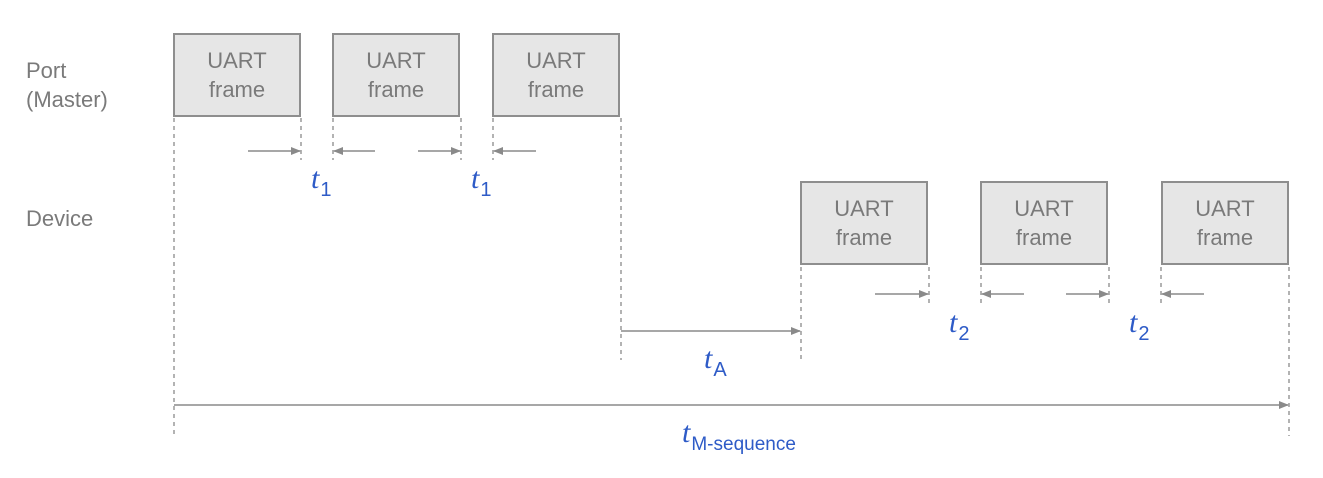 Image resolution: width=1323 pixels, height=478 pixels. What do you see at coordinates (67, 85) in the screenshot?
I see `port-label: Port (Master)` at bounding box center [67, 85].